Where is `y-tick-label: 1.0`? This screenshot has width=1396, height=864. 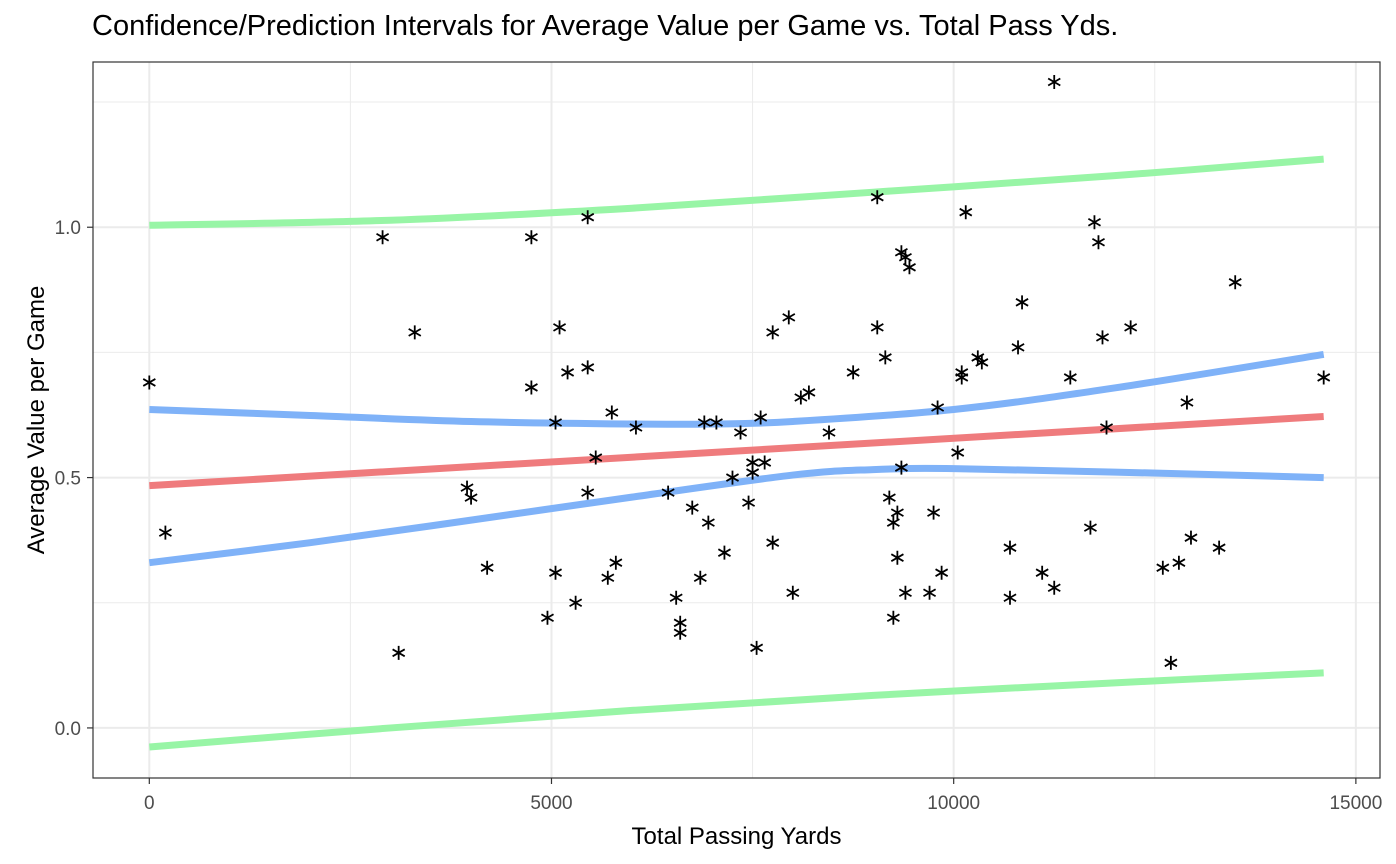 y-tick-label: 1.0 is located at coordinates (68, 228).